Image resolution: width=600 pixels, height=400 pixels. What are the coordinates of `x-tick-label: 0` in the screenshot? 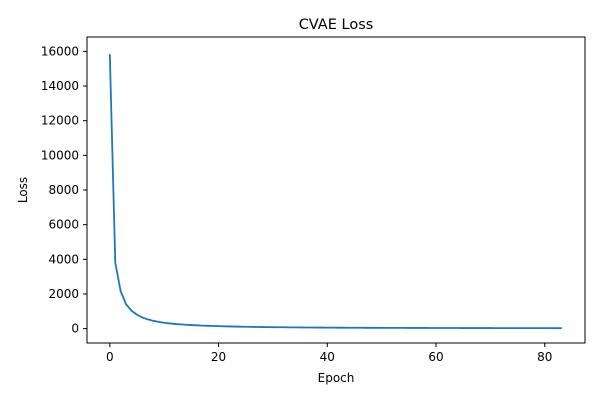 It's located at (110, 357).